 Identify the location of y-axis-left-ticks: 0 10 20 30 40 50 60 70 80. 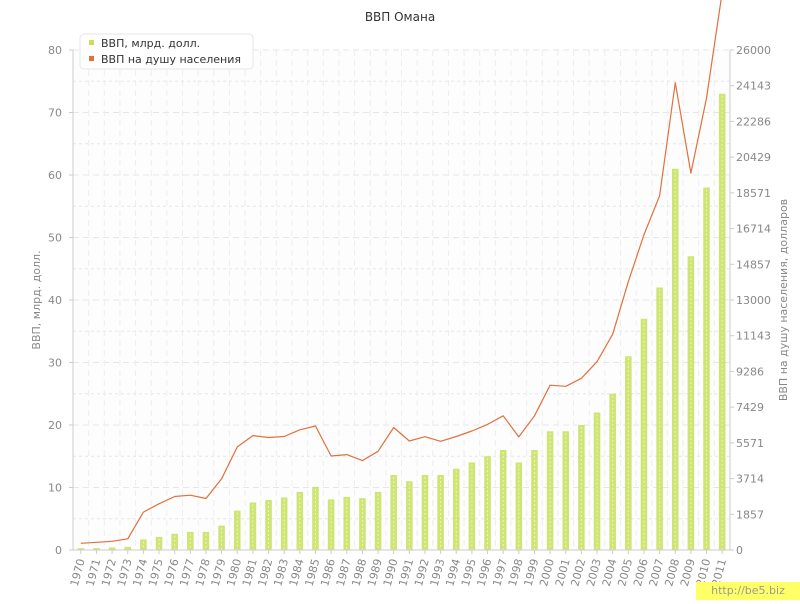
(60, 300).